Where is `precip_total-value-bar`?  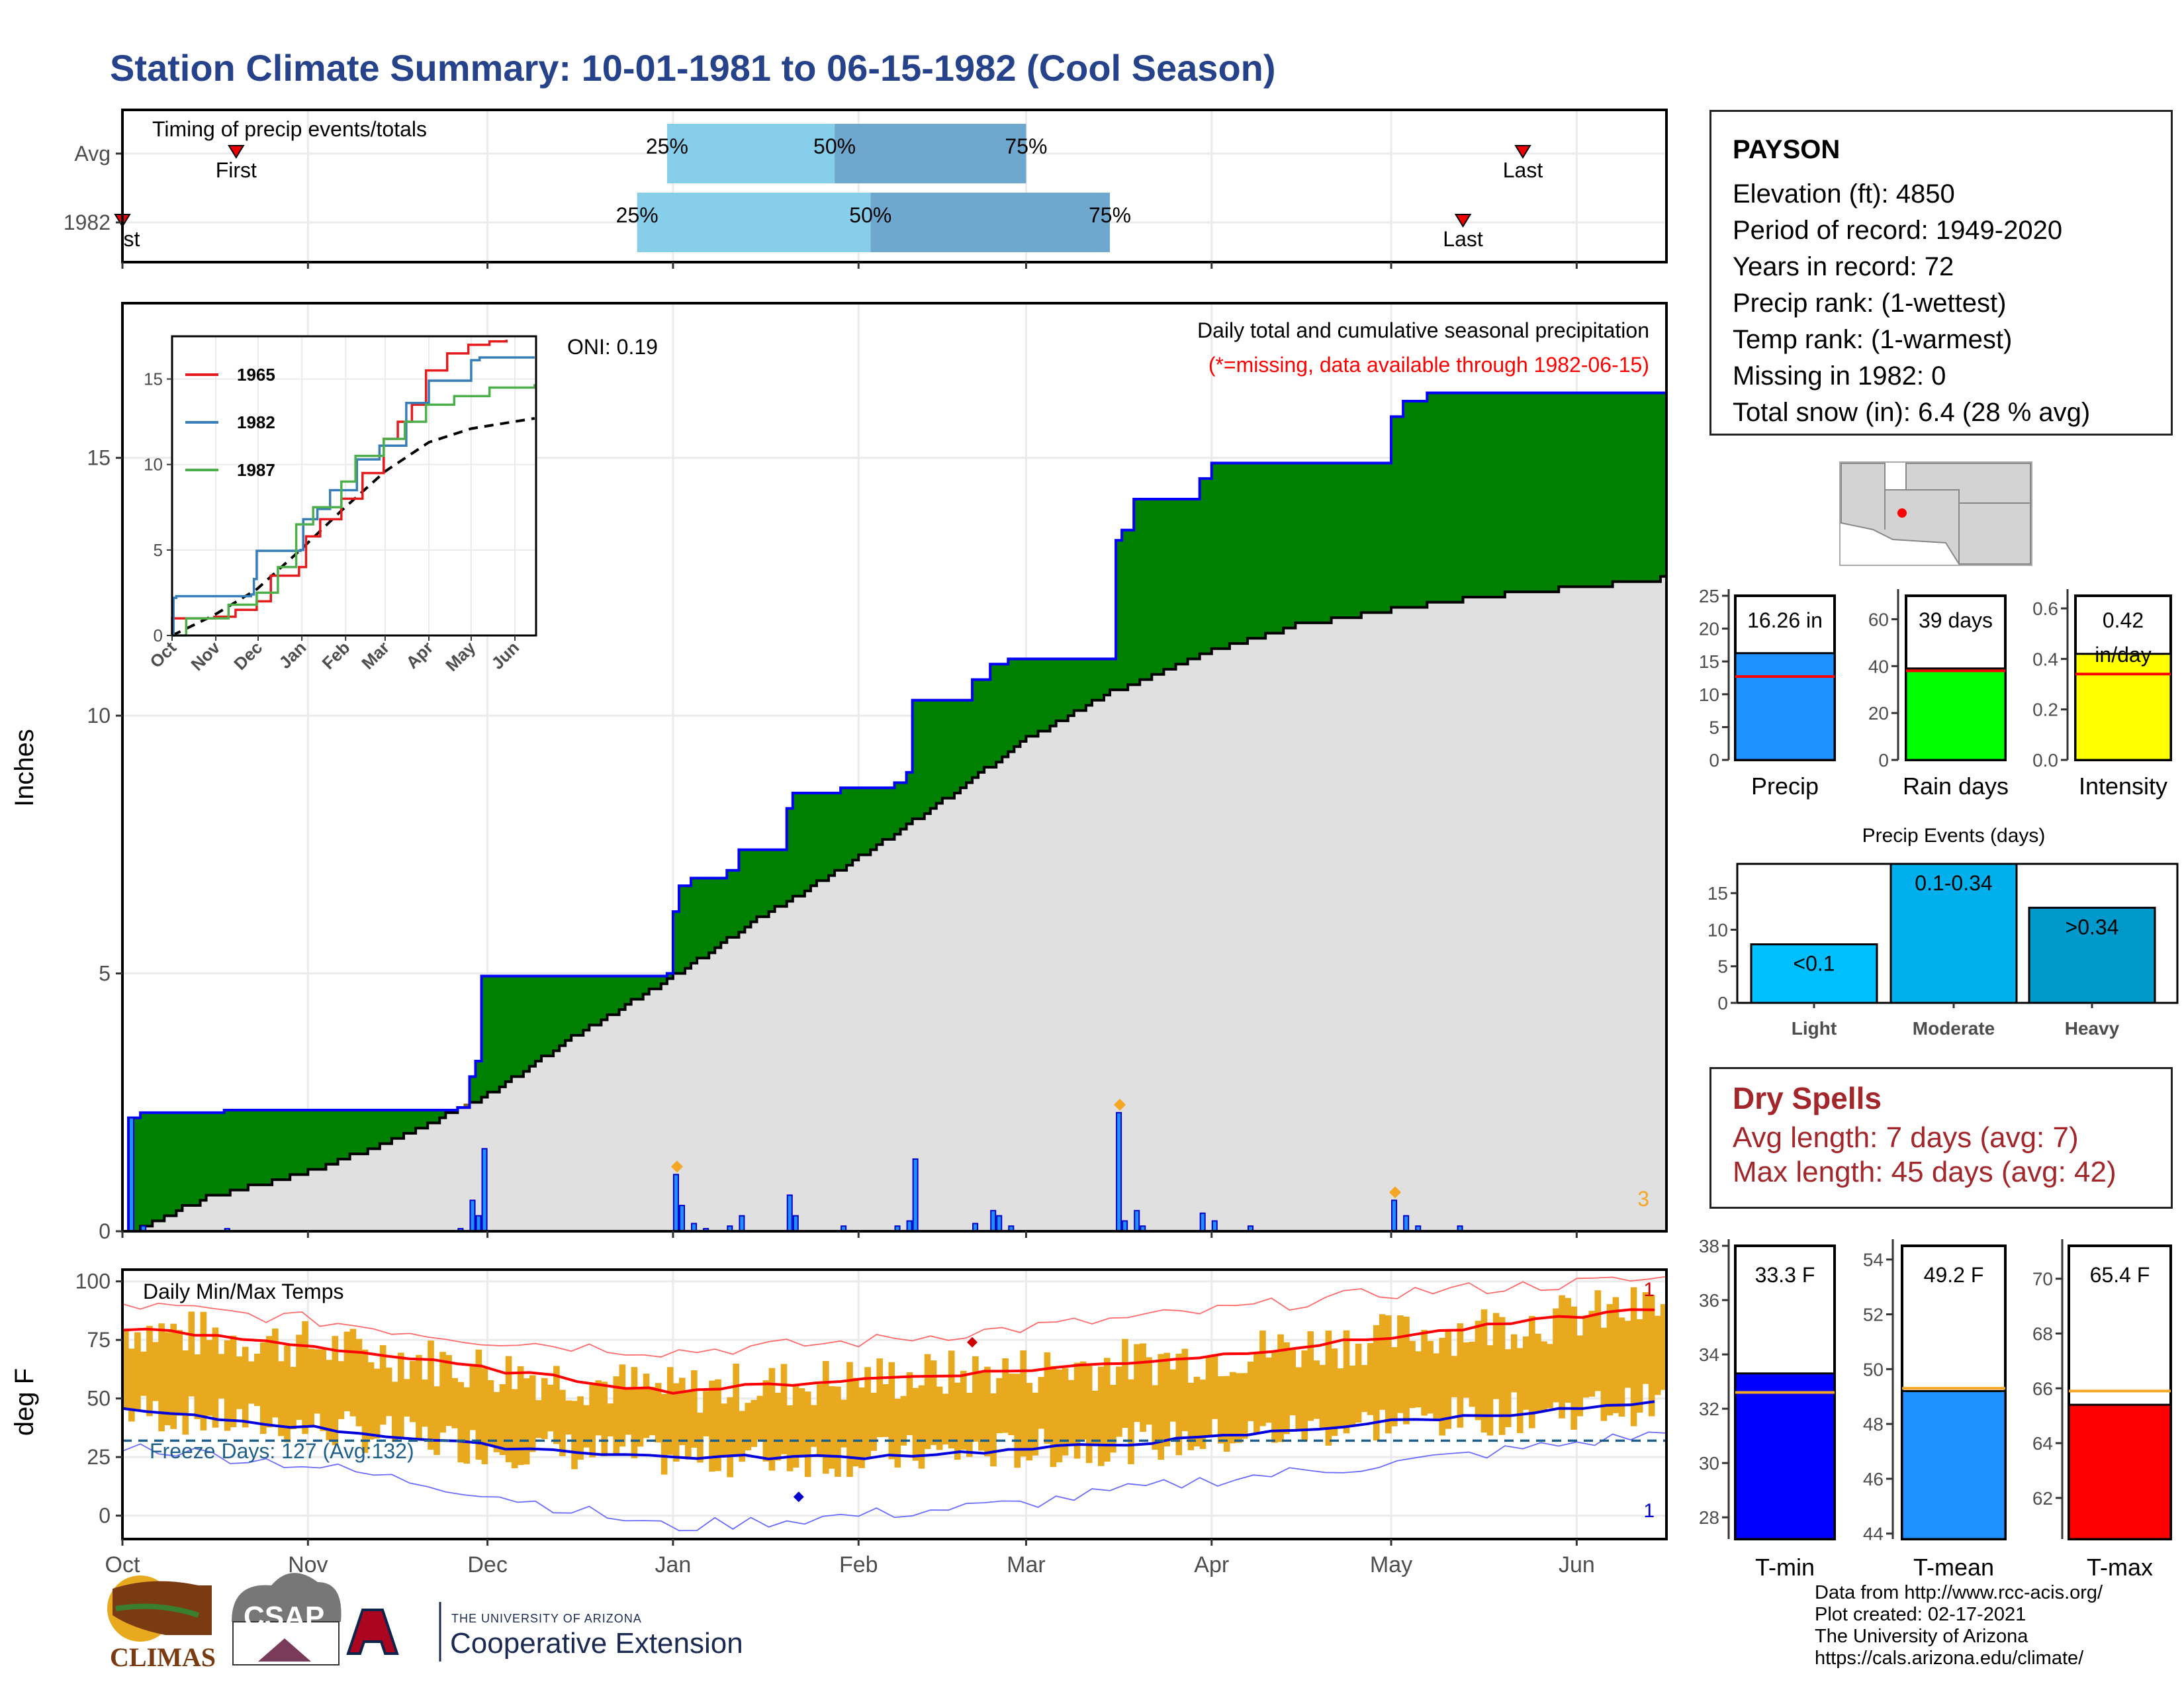
precip_total-value-bar is located at coordinates (1785, 706).